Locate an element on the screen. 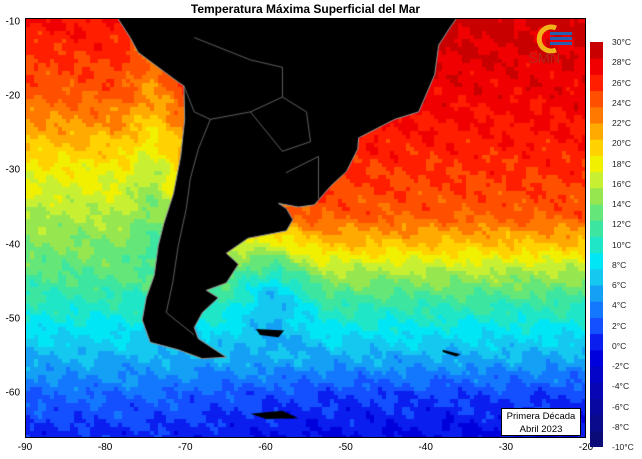 Image resolution: width=642 pixels, height=459 pixels. x-tick-label: -20 is located at coordinates (586, 447).